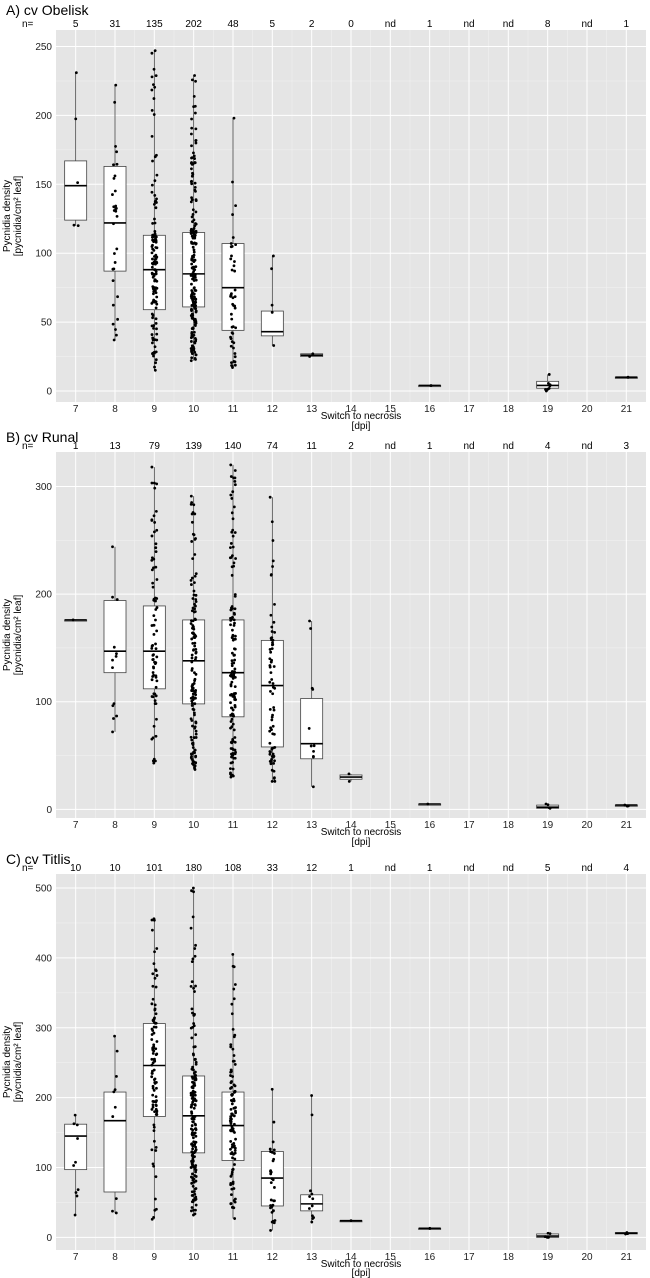 The width and height of the screenshot is (650, 1278). What do you see at coordinates (430, 1257) in the screenshot?
I see `x-tick-label: 16` at bounding box center [430, 1257].